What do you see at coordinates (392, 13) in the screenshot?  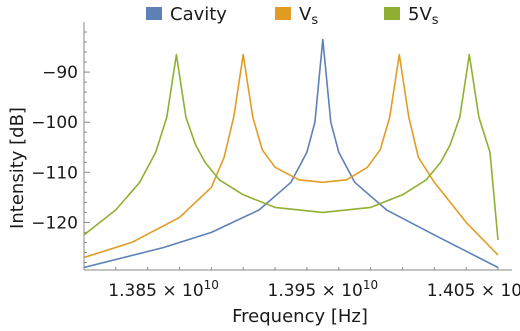 I see `legend-swatch-5vs` at bounding box center [392, 13].